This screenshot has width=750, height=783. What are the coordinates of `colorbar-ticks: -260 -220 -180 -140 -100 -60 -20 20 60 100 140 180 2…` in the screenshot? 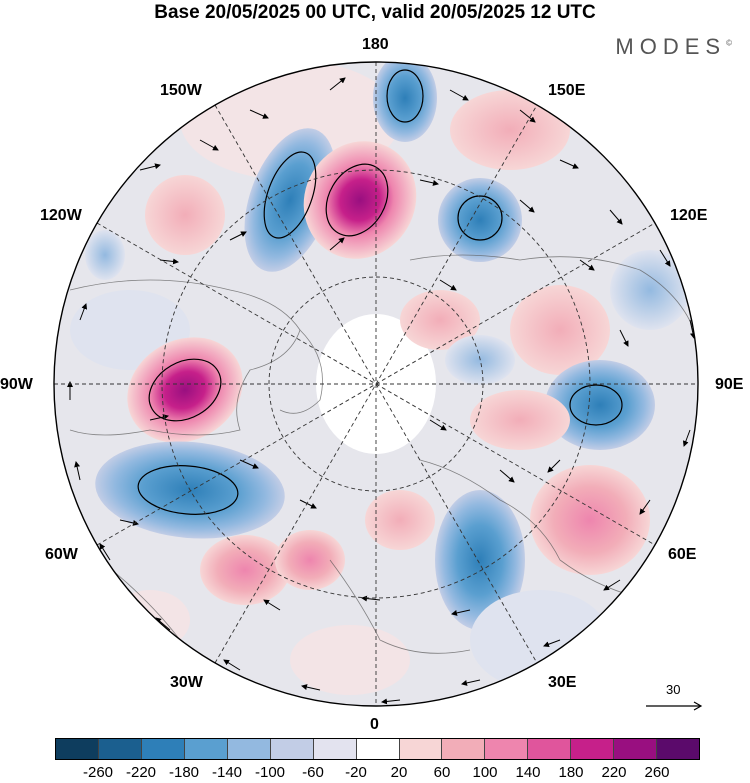 It's located at (377, 773).